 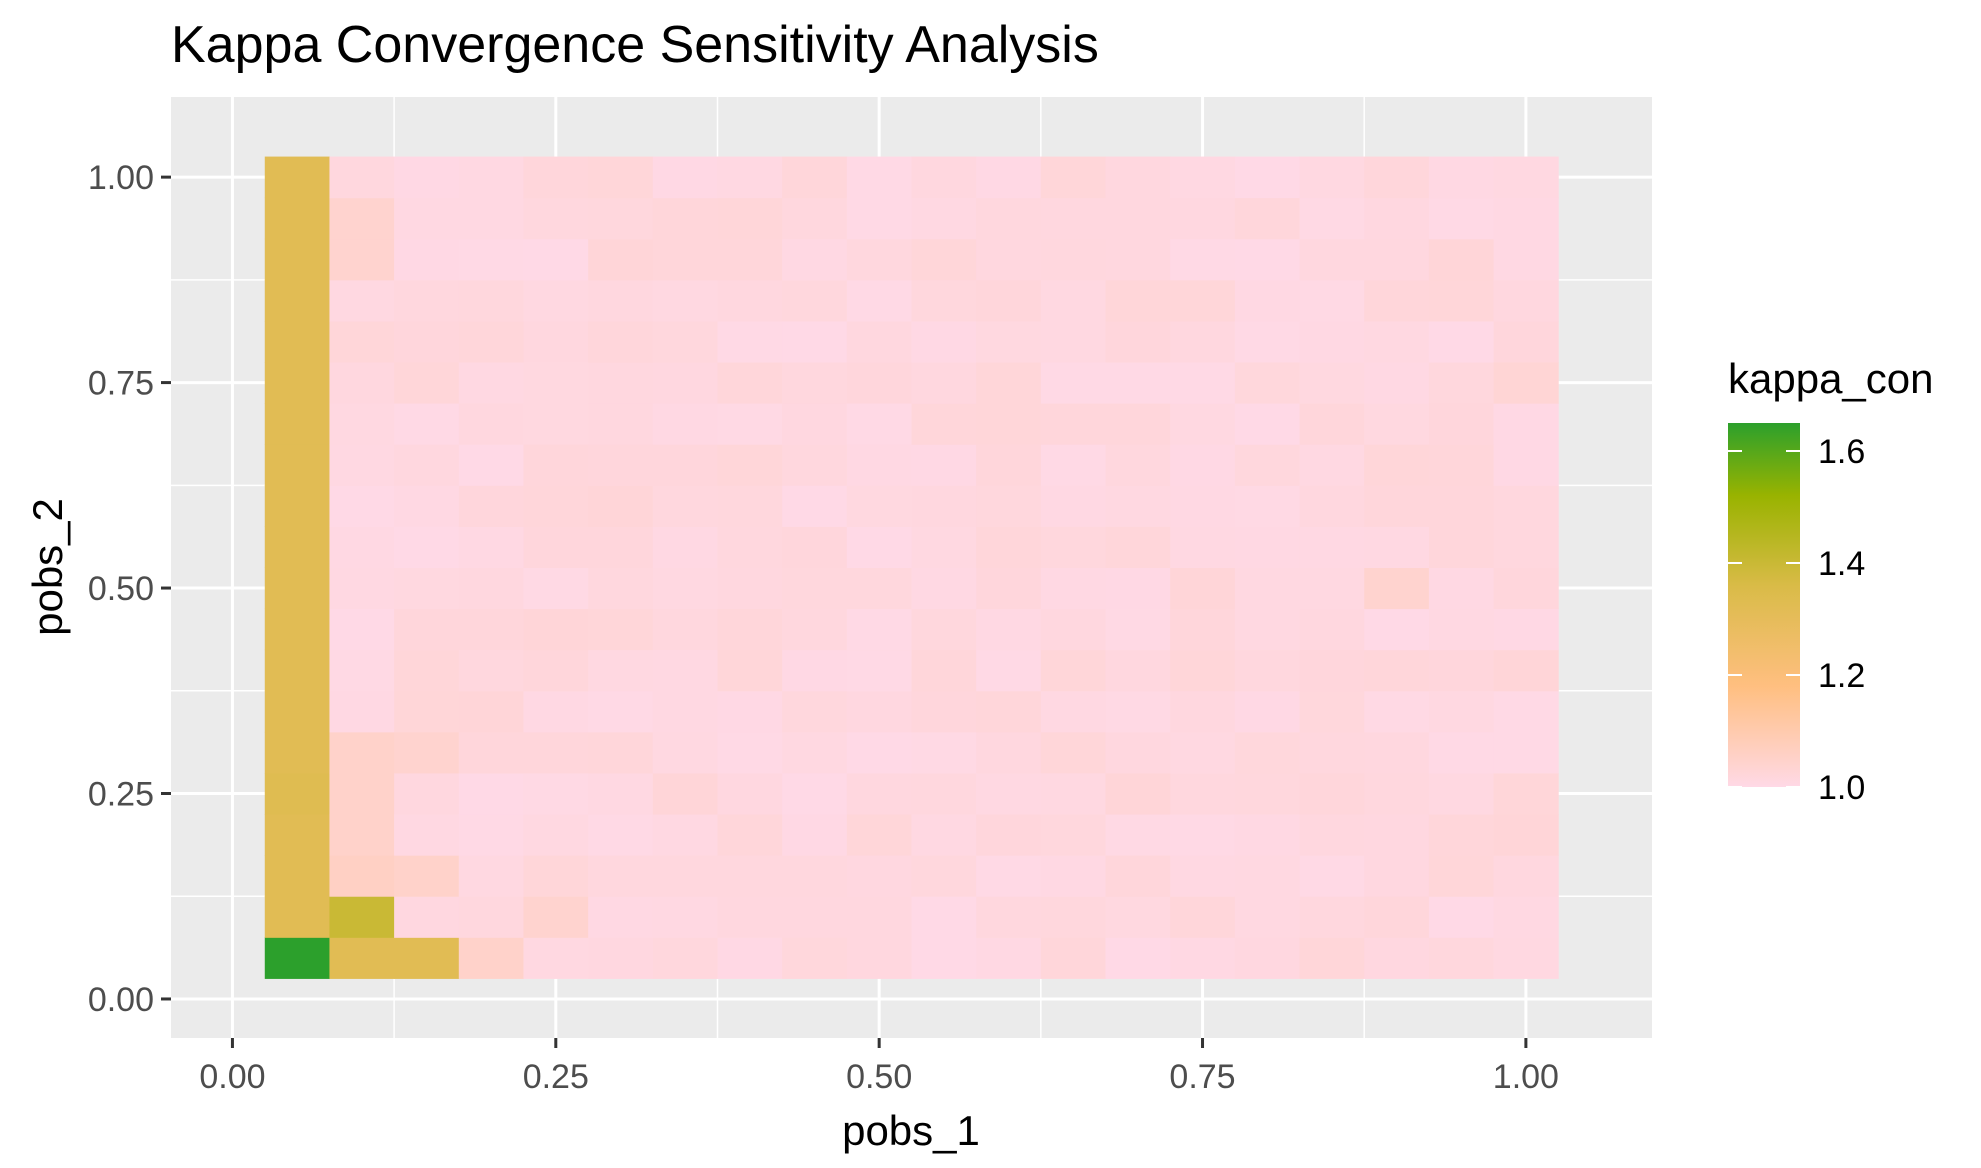 What do you see at coordinates (1526, 1077) in the screenshot?
I see `x-tick-label: 1.00` at bounding box center [1526, 1077].